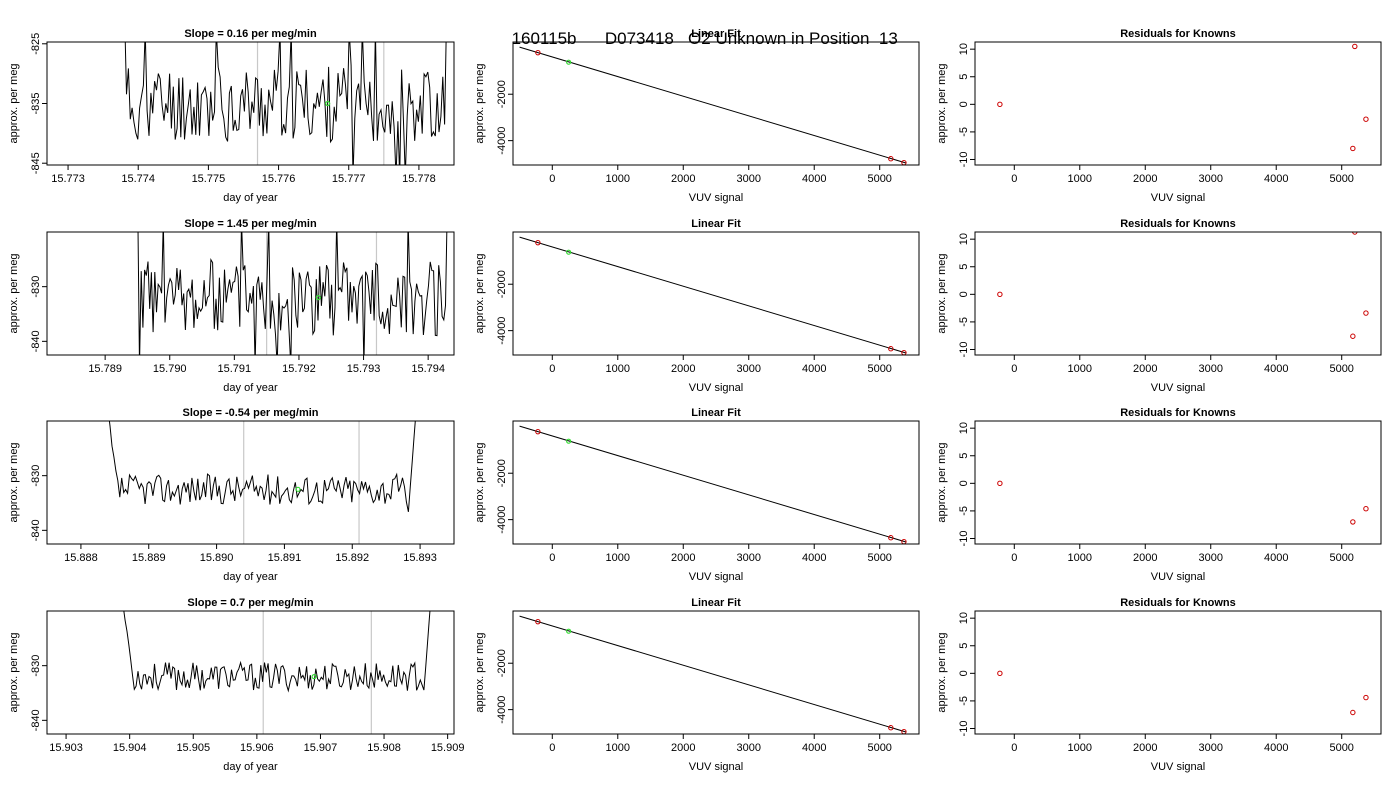  Describe the element at coordinates (170, 369) in the screenshot. I see `x-tick-label: 15.790` at that location.